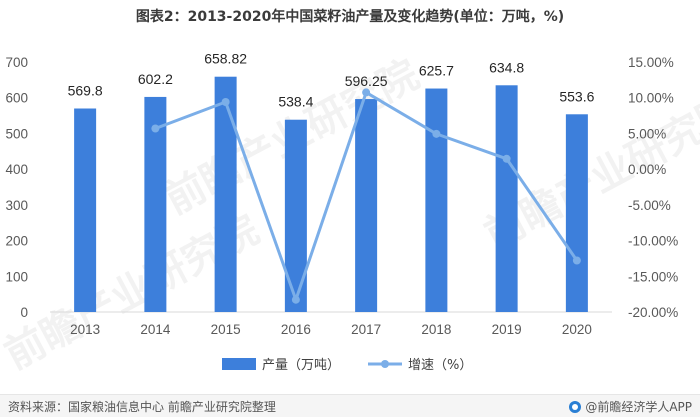  Describe the element at coordinates (225, 59) in the screenshot. I see `bar-data-label: 658.82` at that location.